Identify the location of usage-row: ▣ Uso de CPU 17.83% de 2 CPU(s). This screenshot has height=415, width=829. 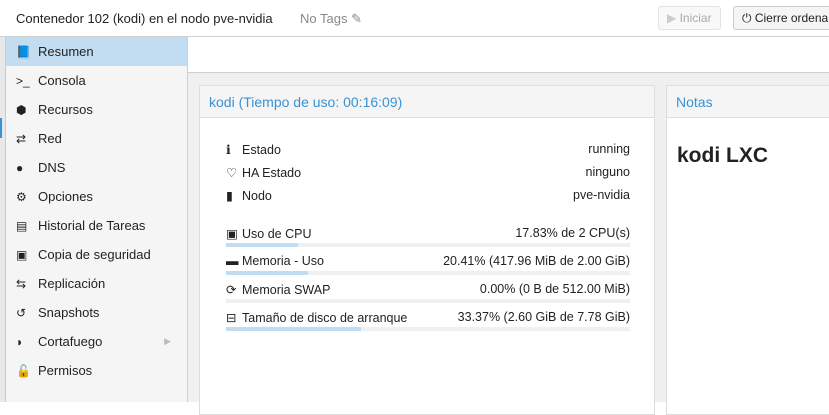
(428, 233).